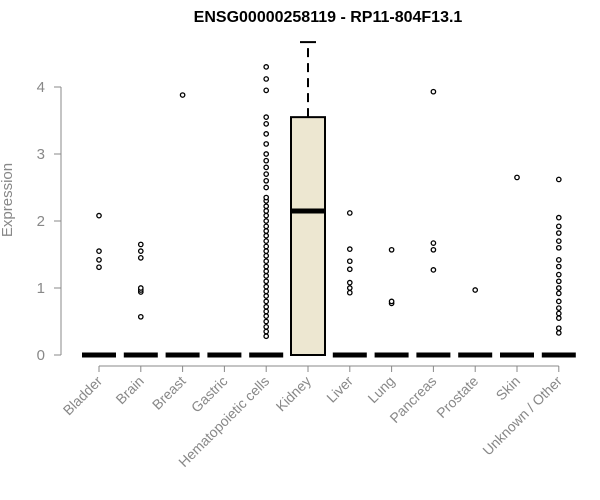 The width and height of the screenshot is (600, 500). I want to click on x-tick-label: Prostate, so click(457, 397).